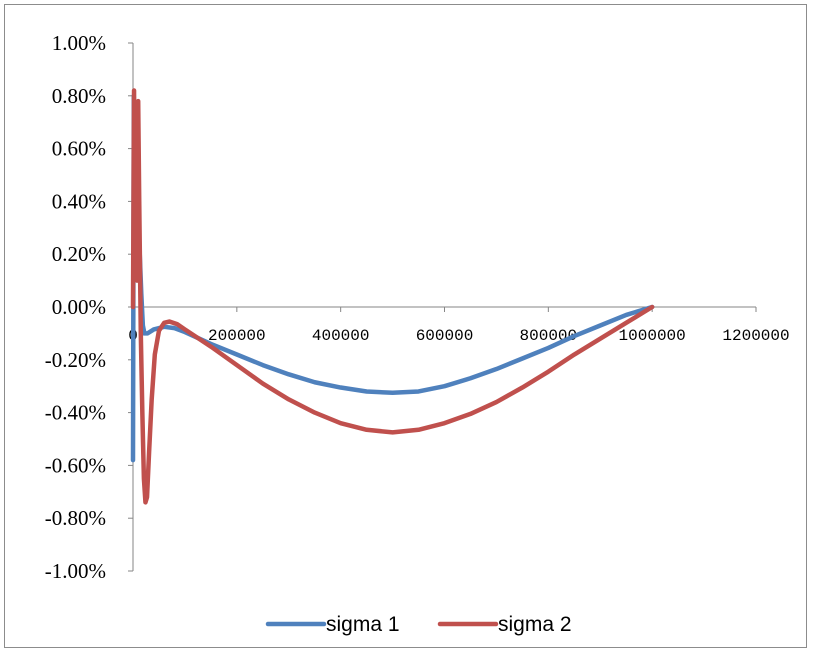 Image resolution: width=814 pixels, height=655 pixels. What do you see at coordinates (79, 254) in the screenshot?
I see `y-tick-label: 0.20%` at bounding box center [79, 254].